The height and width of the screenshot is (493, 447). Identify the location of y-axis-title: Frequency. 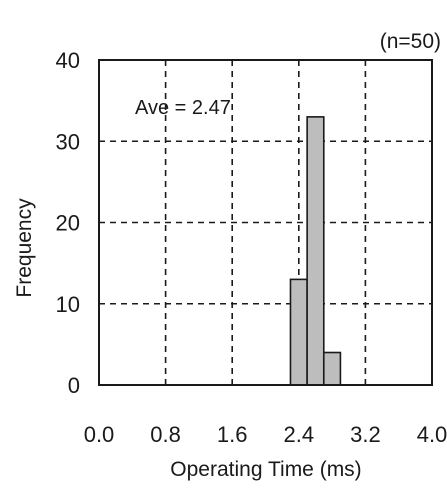
(24, 248).